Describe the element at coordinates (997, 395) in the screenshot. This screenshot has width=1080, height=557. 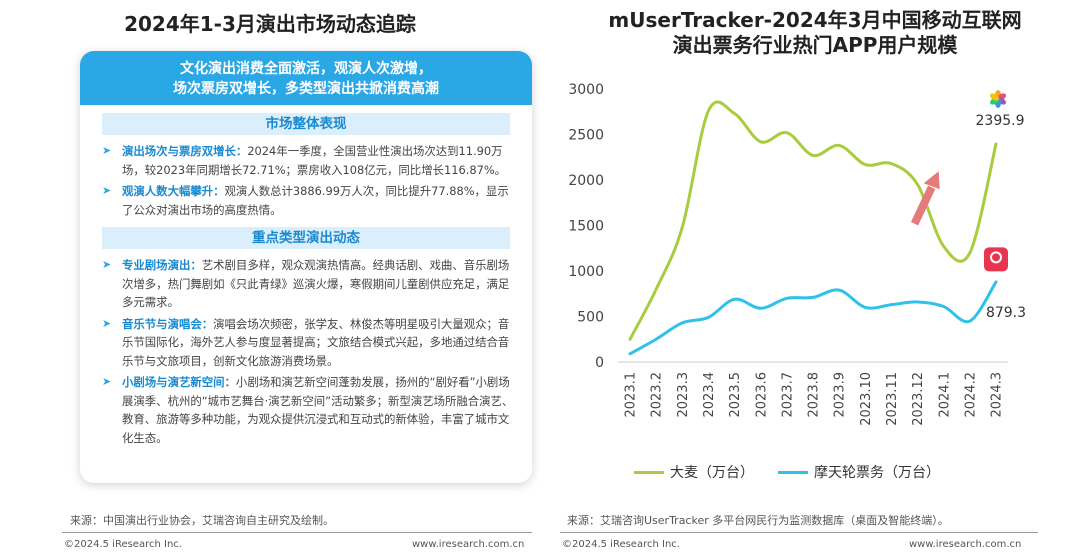
I see `x-tick-label: 2024.3` at that location.